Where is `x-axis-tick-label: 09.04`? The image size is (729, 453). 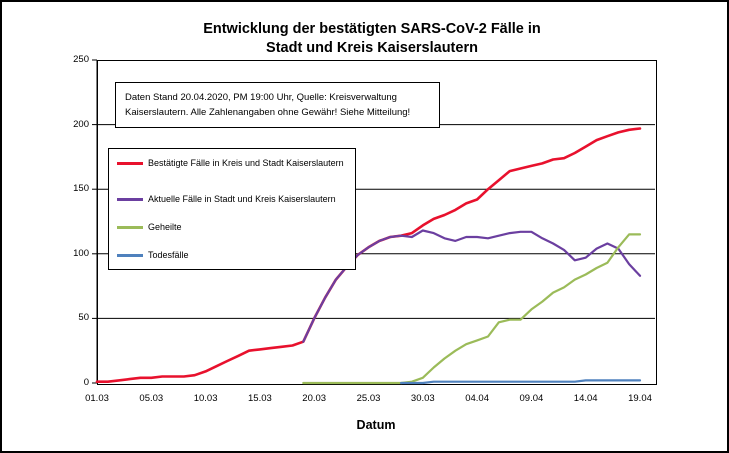
x-axis-tick-label: 09.04 is located at coordinates (531, 398).